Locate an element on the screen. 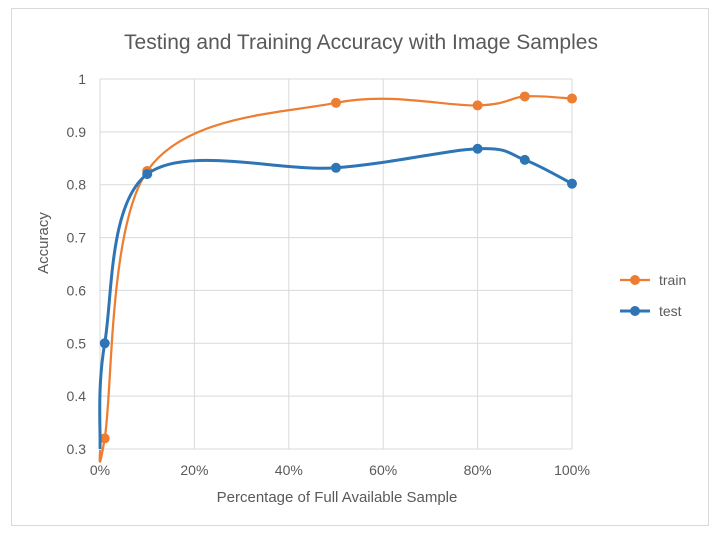 The image size is (719, 539). legend-item-test: test is located at coordinates (651, 311).